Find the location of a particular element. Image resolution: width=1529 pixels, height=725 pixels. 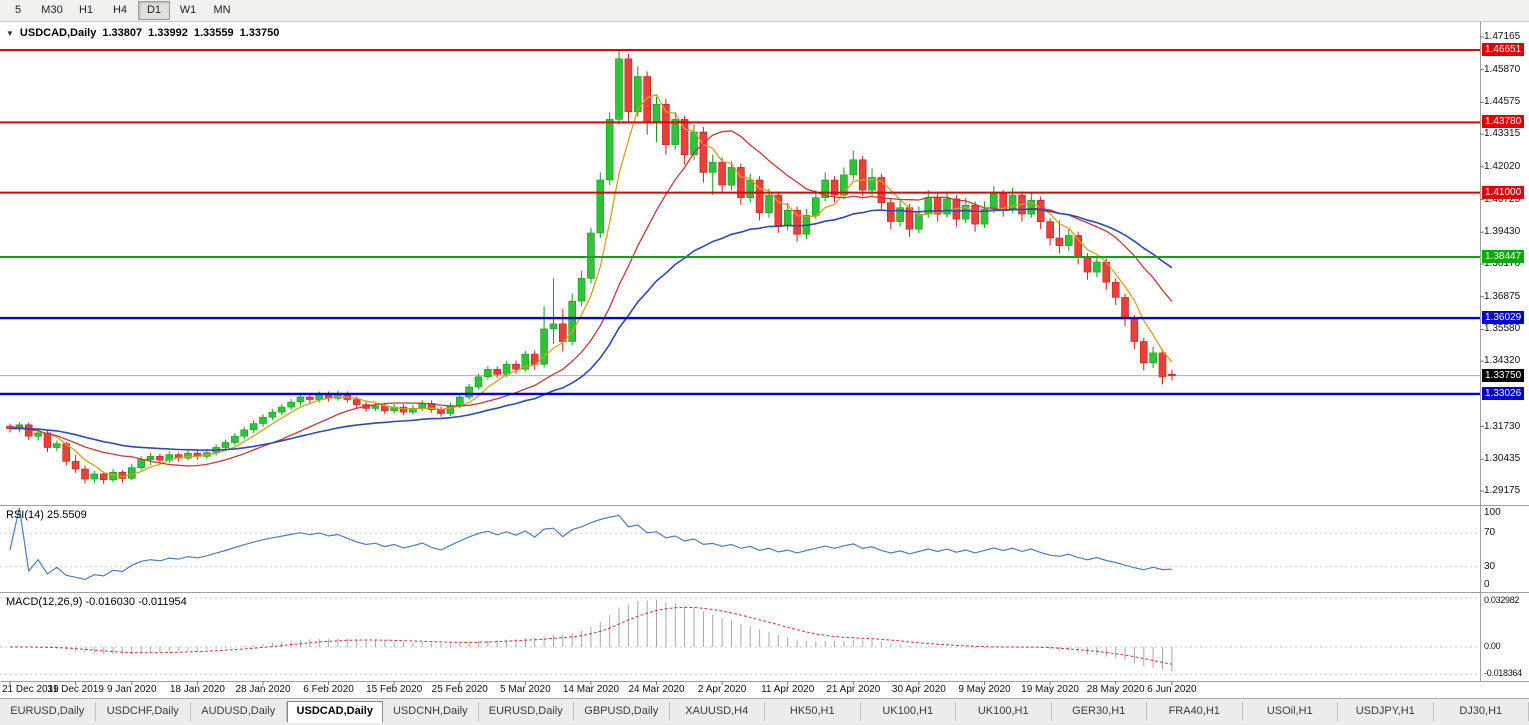

date-axis-label: 19 May 2020 is located at coordinates (1050, 689).